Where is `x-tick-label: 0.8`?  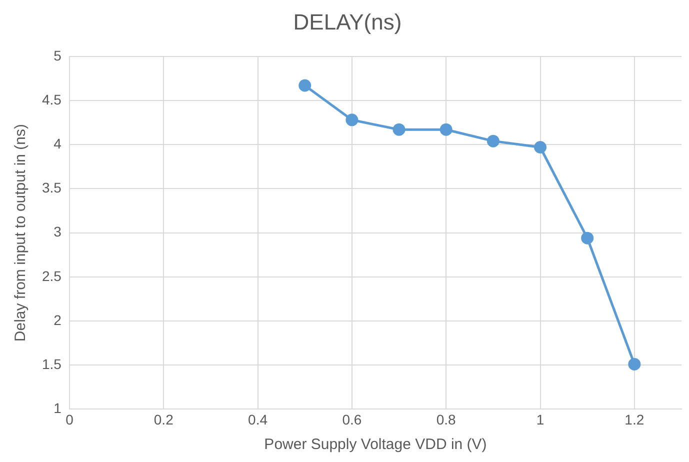
x-tick-label: 0.8 is located at coordinates (446, 419).